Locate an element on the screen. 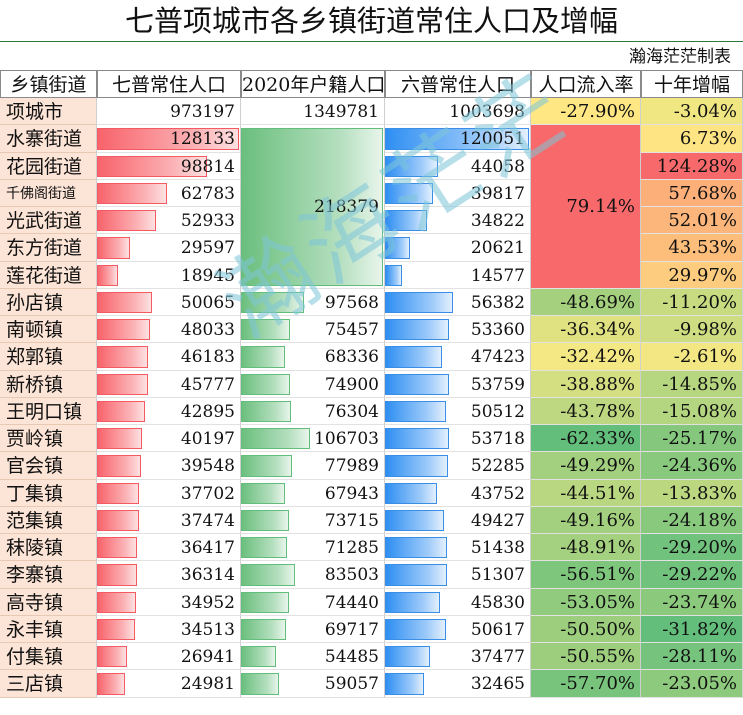  inflow-cell: -57.70% is located at coordinates (586, 684).